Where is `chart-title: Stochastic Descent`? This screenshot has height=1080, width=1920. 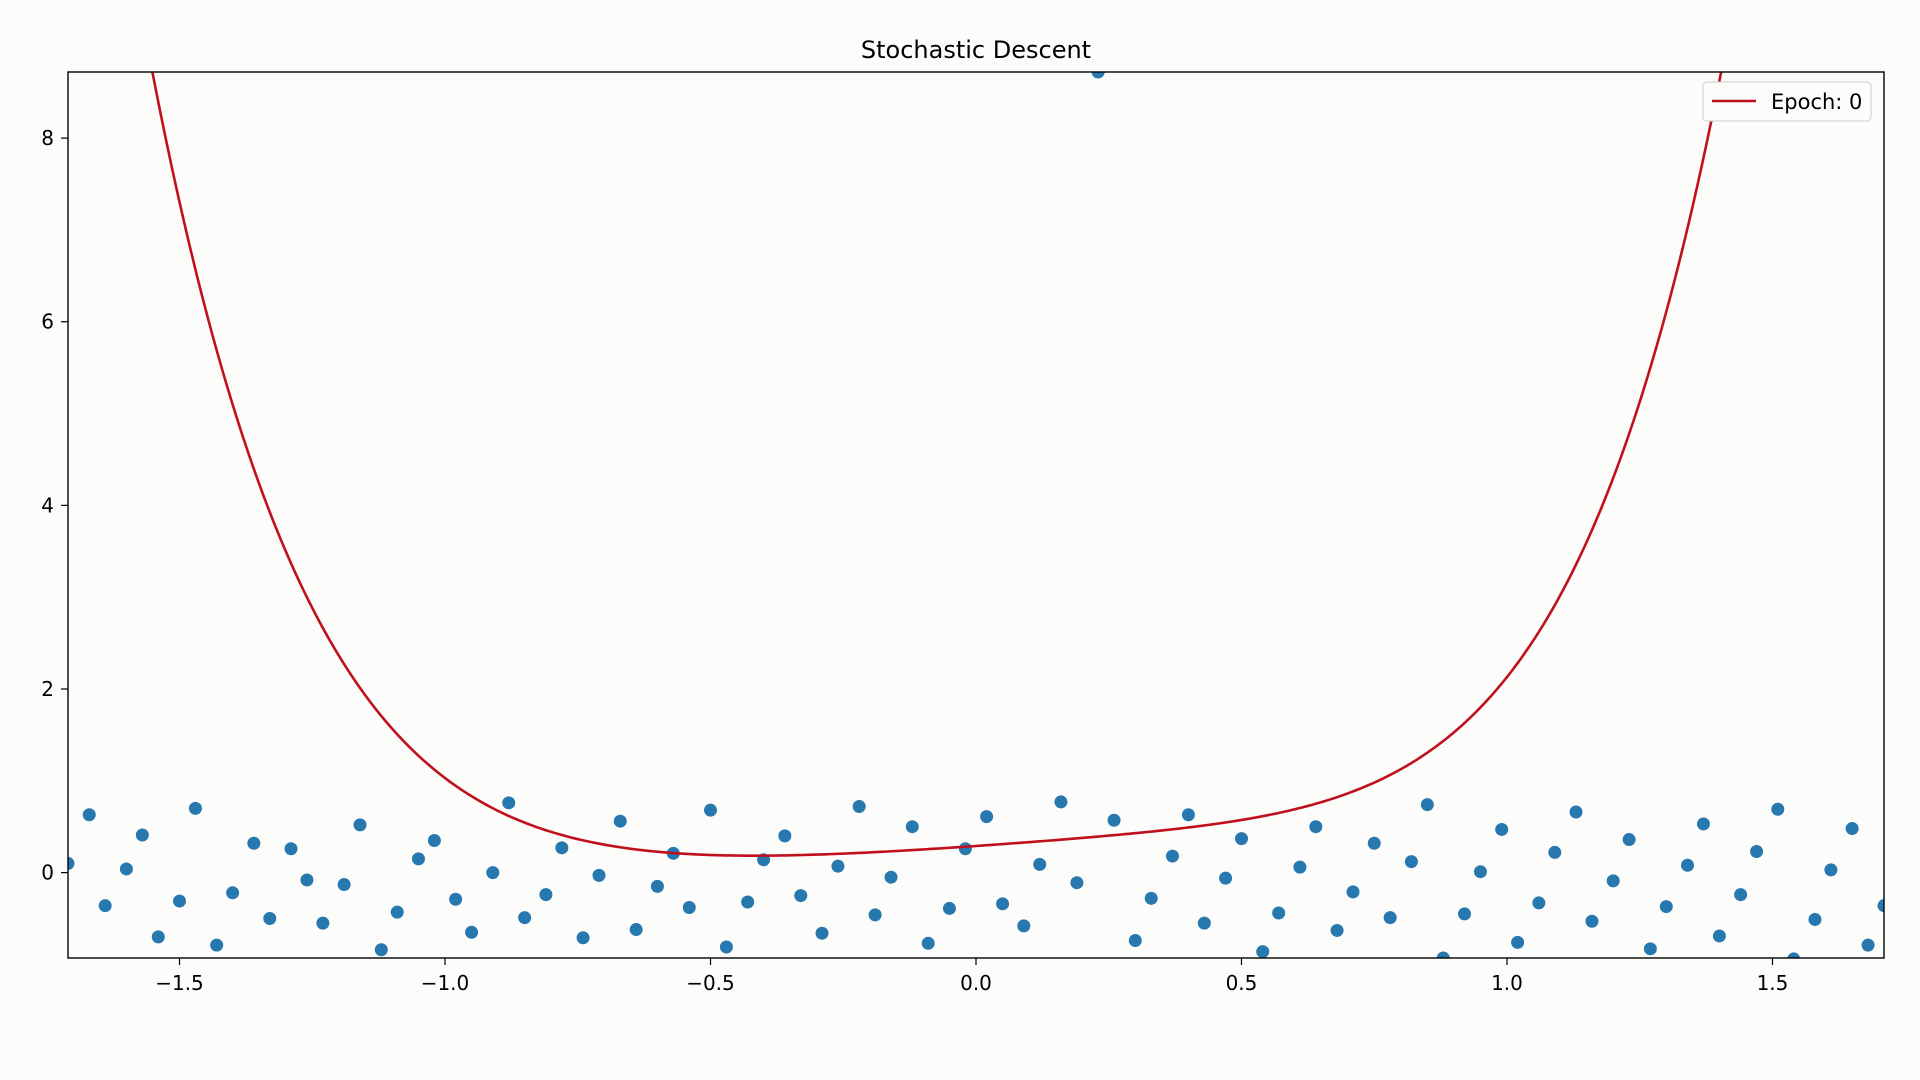 chart-title: Stochastic Descent is located at coordinates (976, 50).